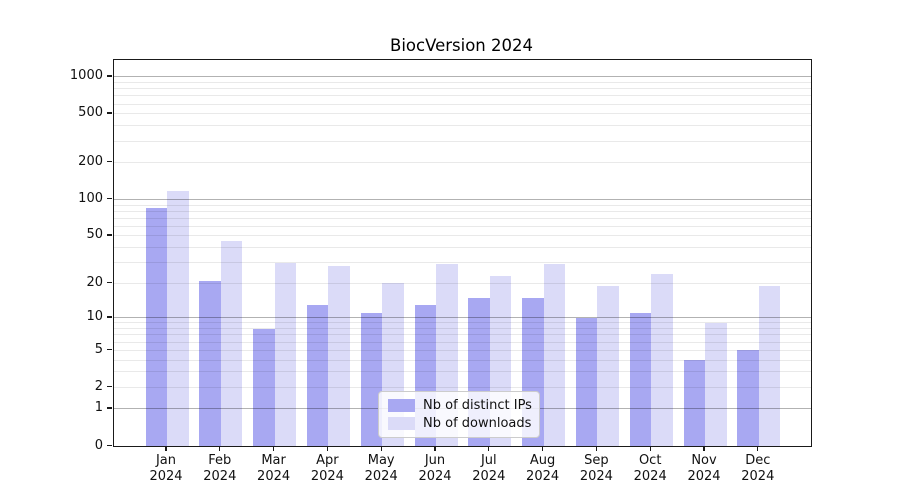  I want to click on bar-mar-downloads, so click(285, 354).